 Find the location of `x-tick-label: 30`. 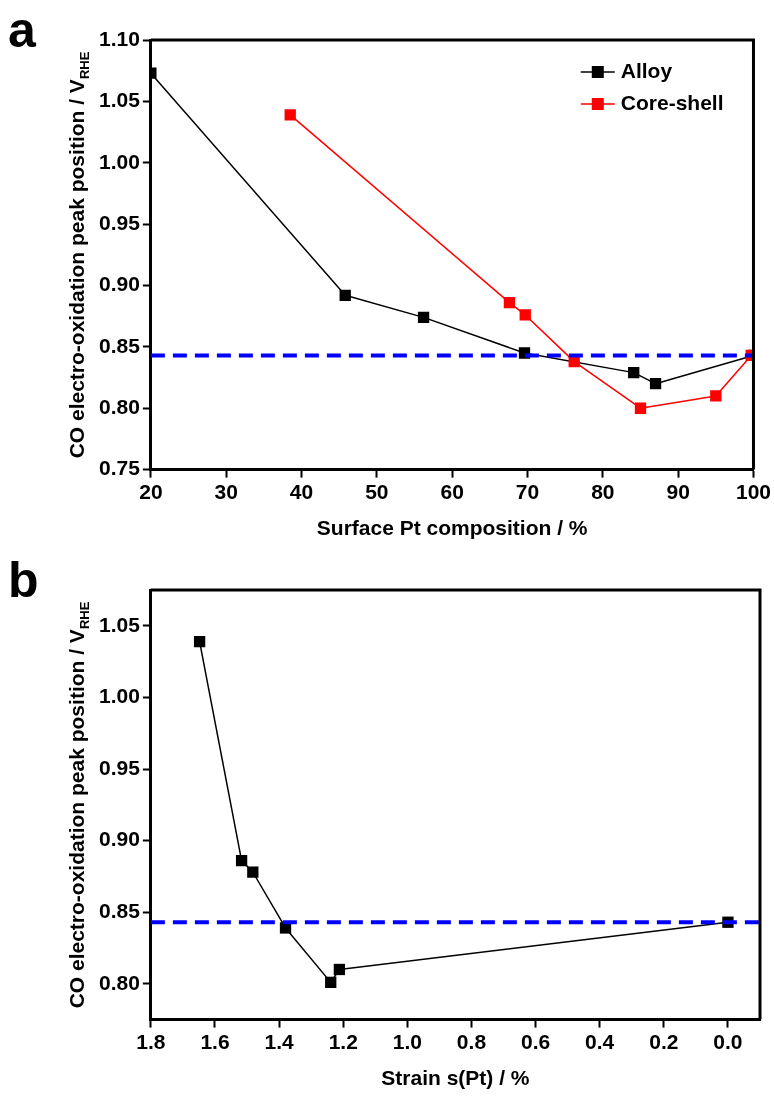

x-tick-label: 30 is located at coordinates (226, 491).